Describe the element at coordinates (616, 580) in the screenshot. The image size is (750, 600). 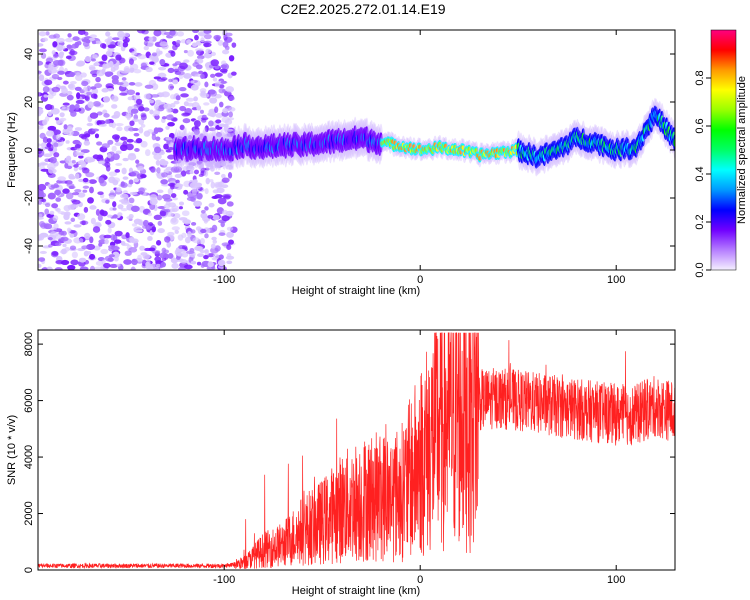
I see `x-tick-label: 100` at that location.